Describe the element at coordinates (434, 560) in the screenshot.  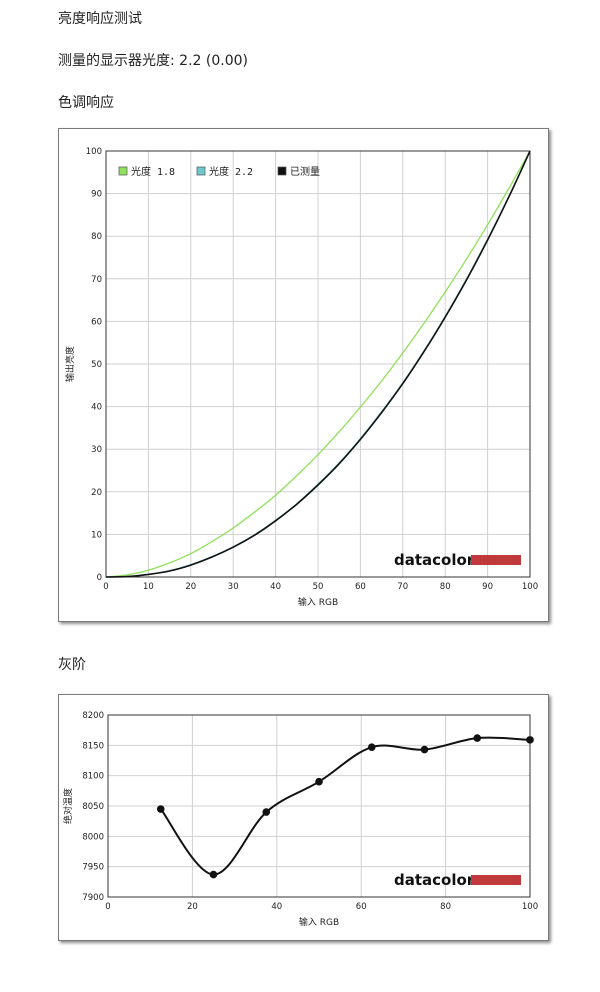
I see `tone-chart-logo-text: datacolor` at that location.